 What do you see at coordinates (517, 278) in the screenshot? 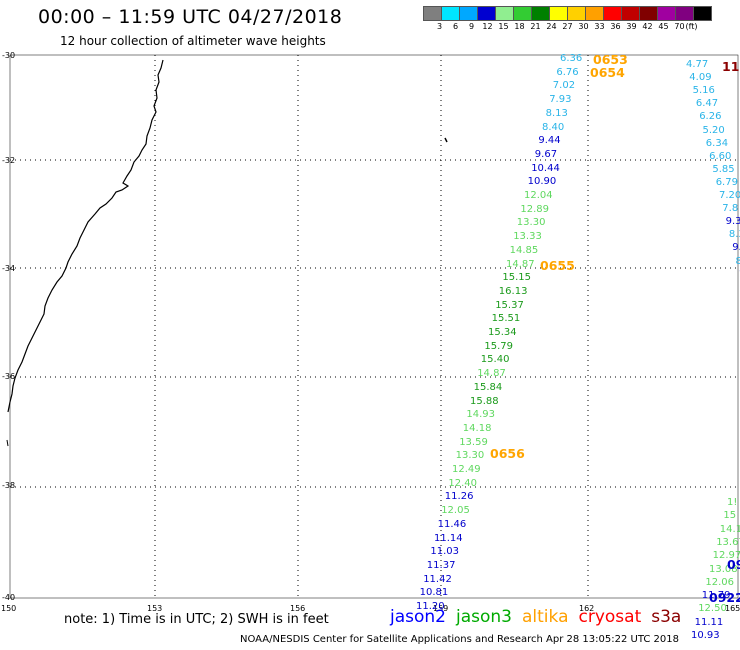
I see `wave-height-value: 15.15` at bounding box center [517, 278].